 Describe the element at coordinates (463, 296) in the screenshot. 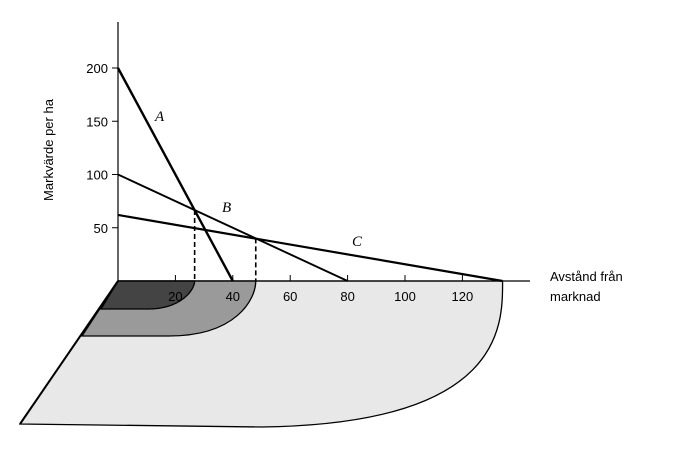

I see `x-tick-label: 120` at that location.